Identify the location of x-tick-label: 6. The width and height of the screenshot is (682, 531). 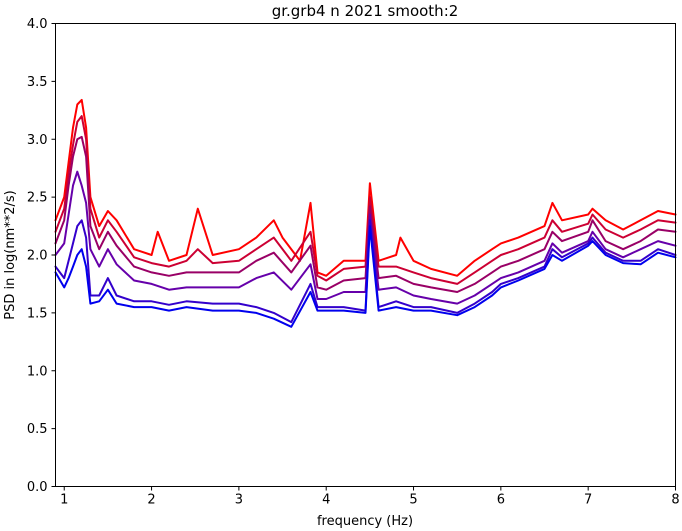
(501, 500).